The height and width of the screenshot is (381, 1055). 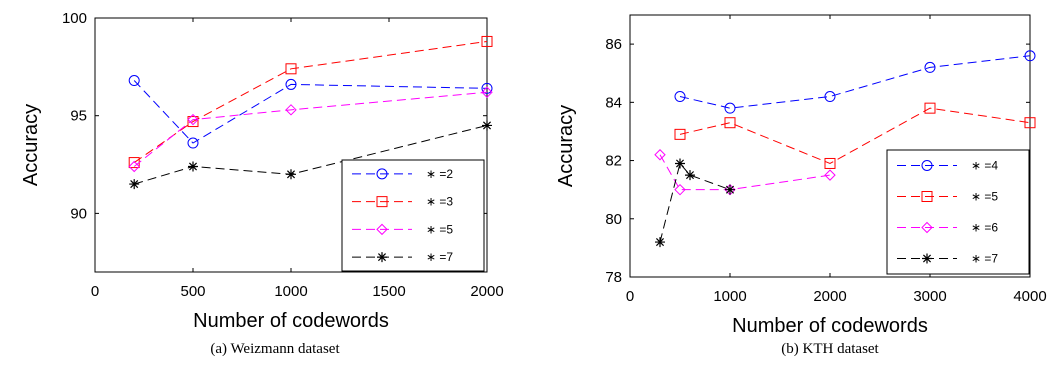 I want to click on y-tick-label: 90, so click(x=78, y=213).